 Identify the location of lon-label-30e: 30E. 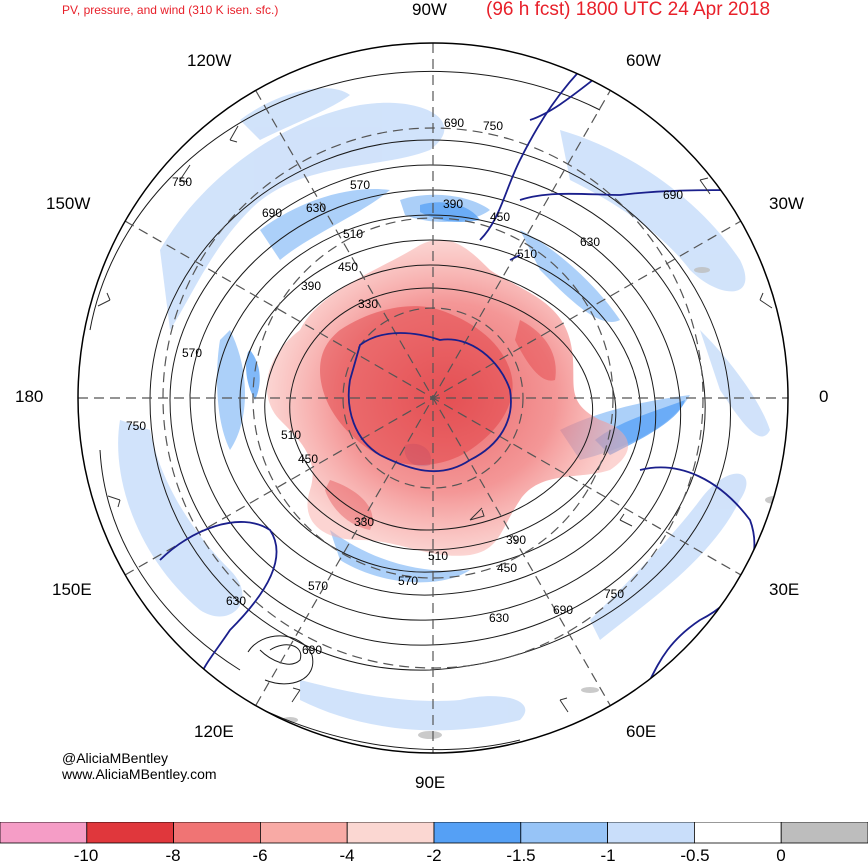
(784, 589).